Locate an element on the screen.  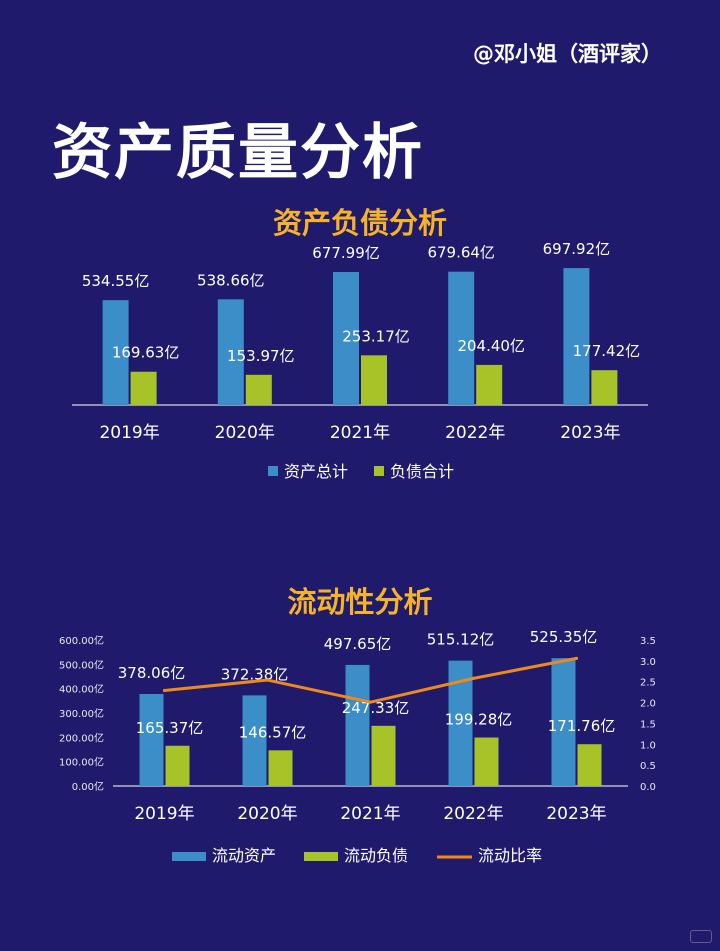
y-tick-label: 0.00亿 is located at coordinates (88, 786).